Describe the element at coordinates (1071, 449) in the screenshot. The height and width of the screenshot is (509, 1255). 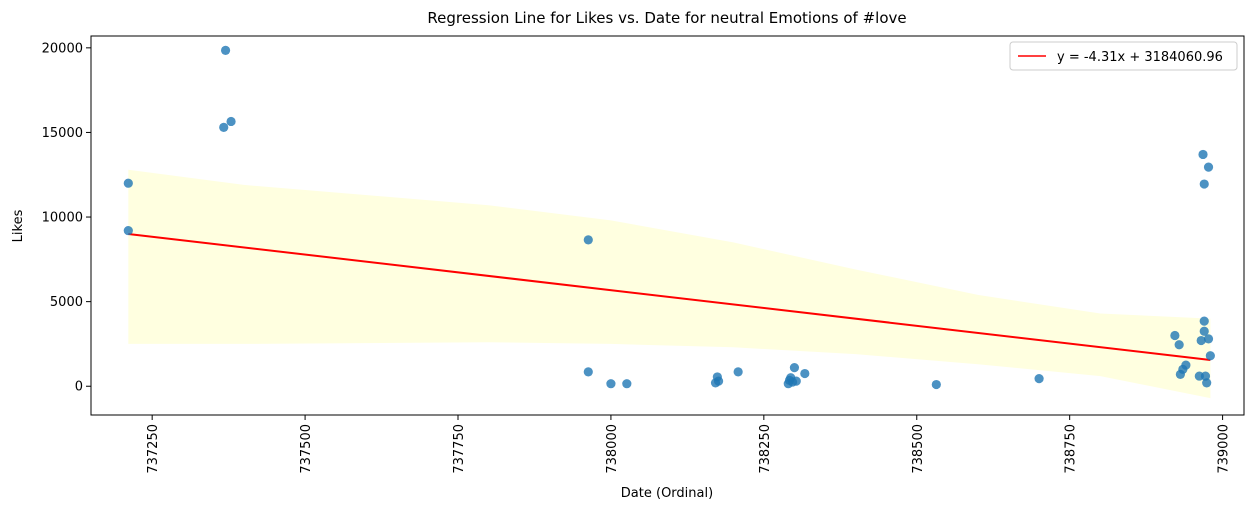
I see `x-tick-label: 738750` at that location.